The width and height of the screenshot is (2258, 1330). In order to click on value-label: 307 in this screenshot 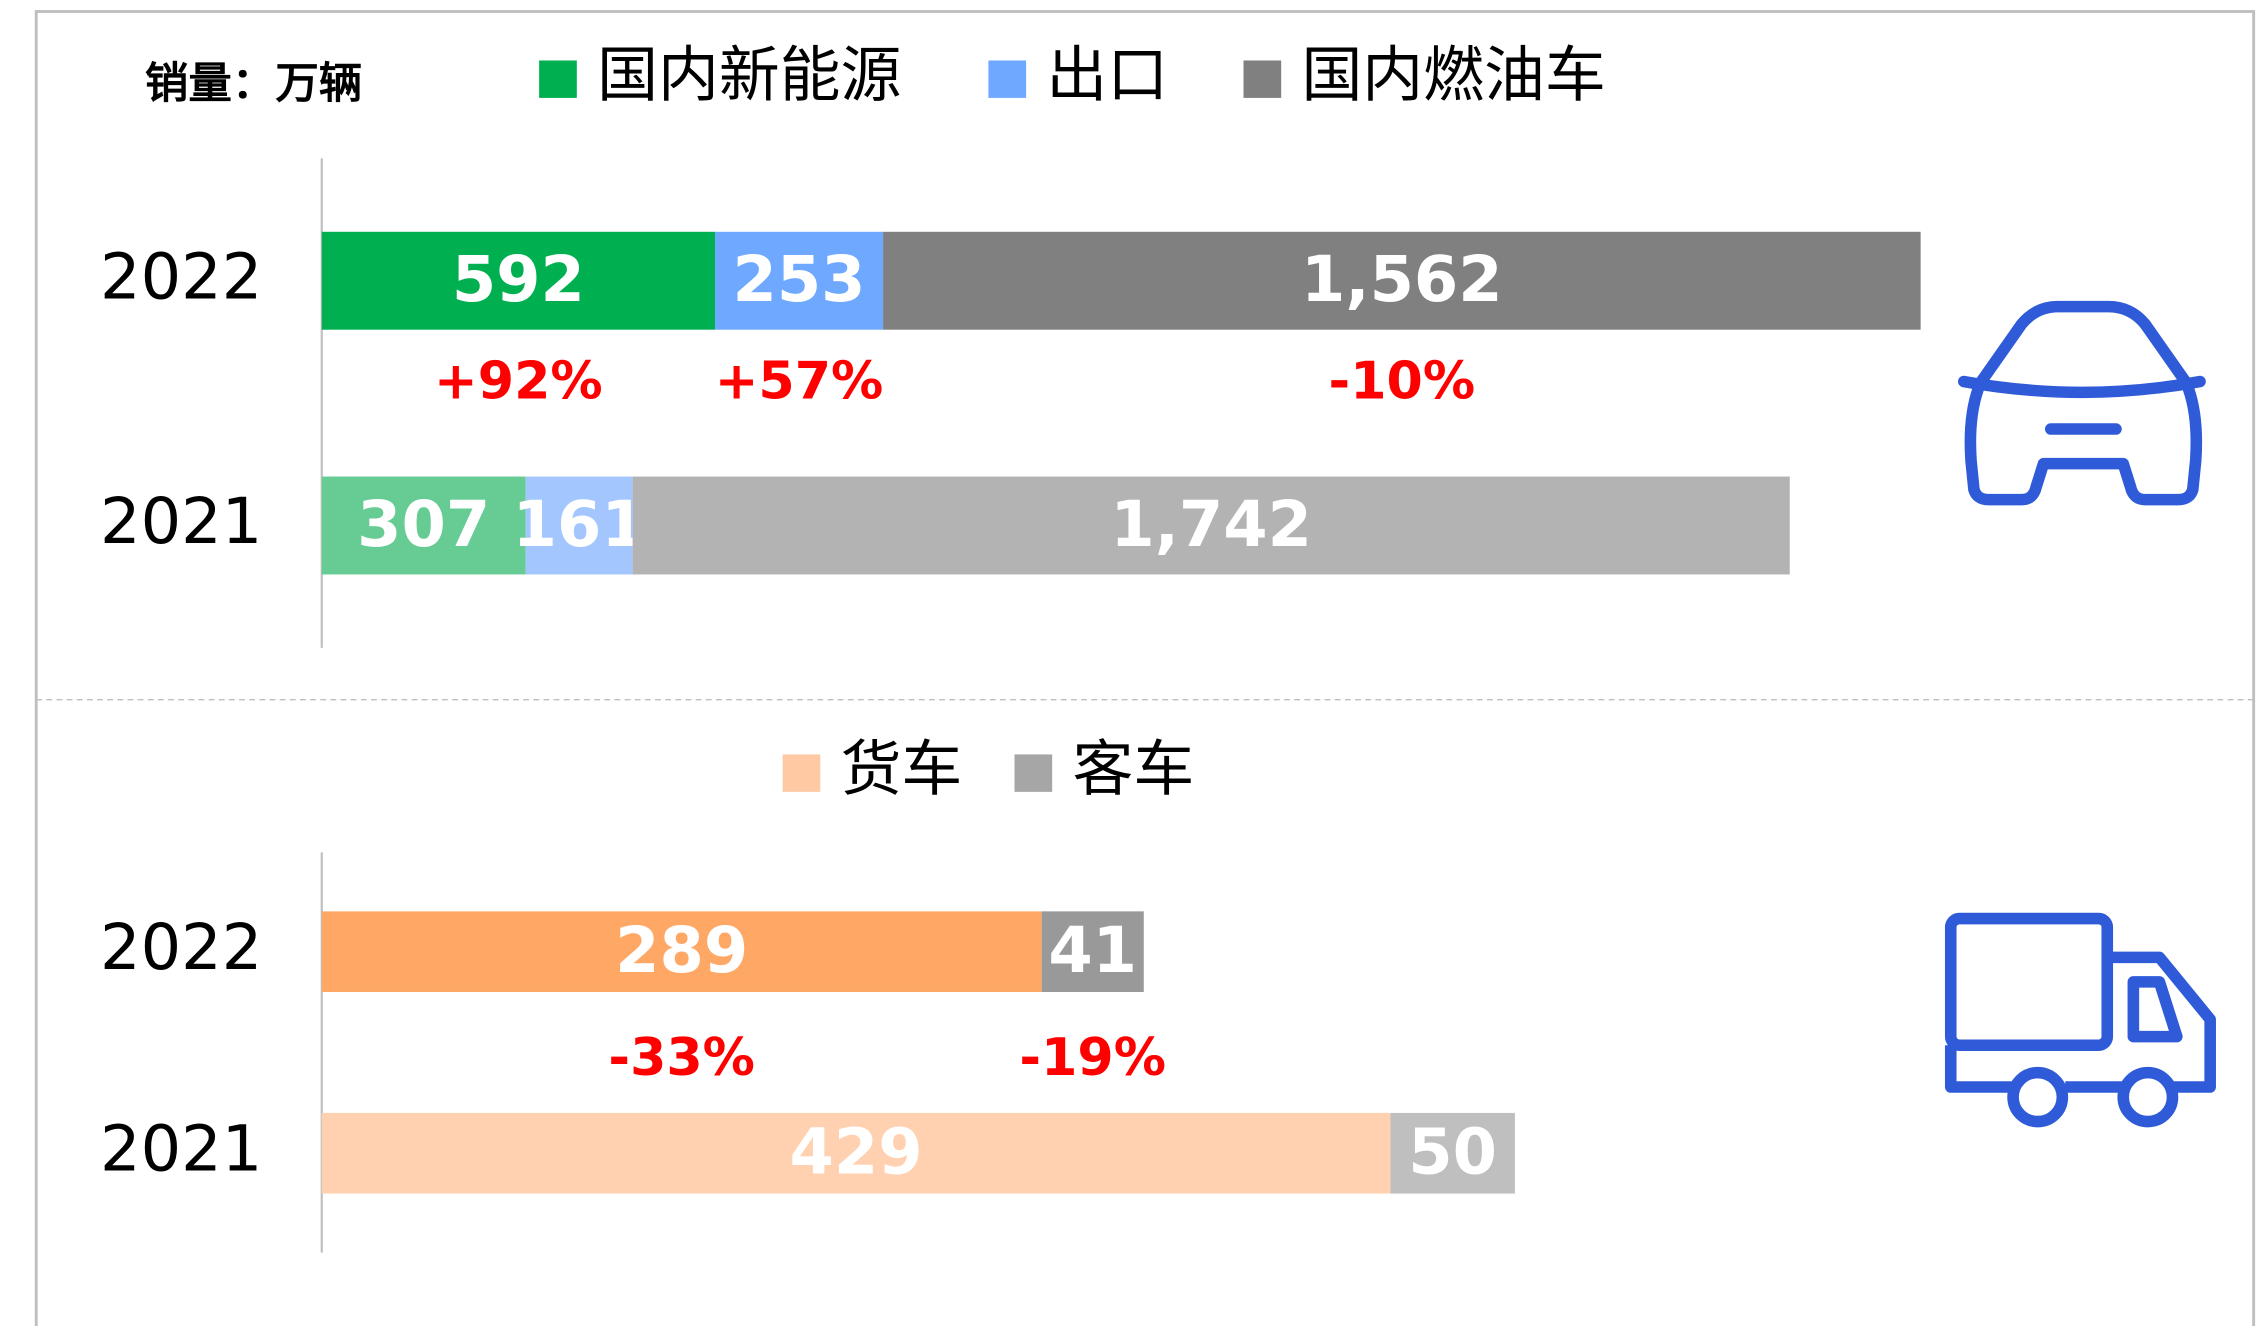, I will do `click(423, 524)`.